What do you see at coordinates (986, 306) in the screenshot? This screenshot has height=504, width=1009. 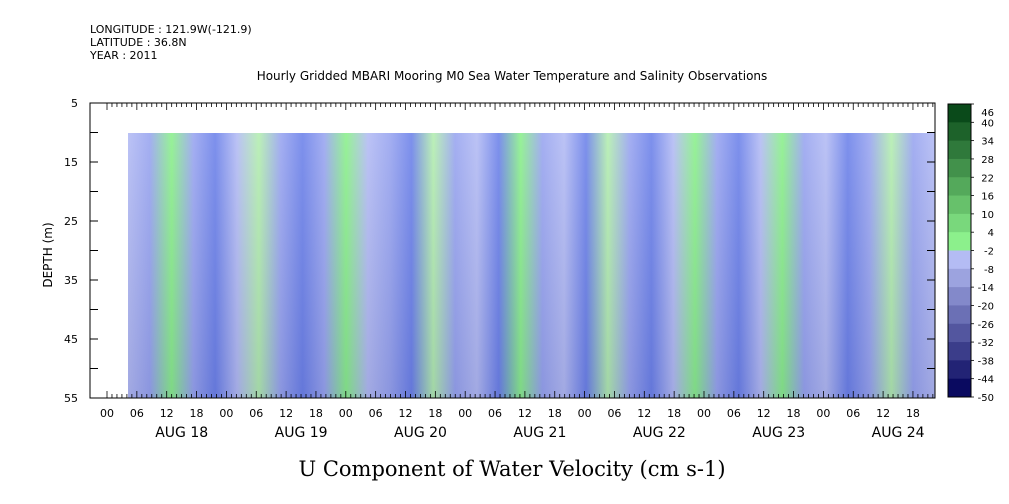 I see `colorbar-label: -20` at bounding box center [986, 306].